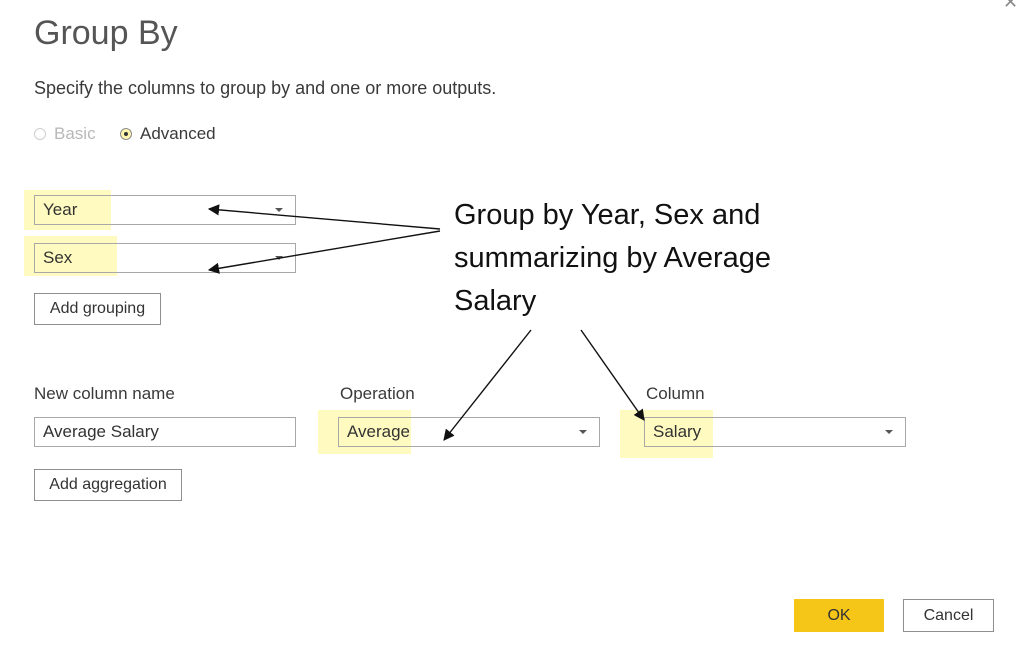  I want to click on column-label: Column, so click(675, 393).